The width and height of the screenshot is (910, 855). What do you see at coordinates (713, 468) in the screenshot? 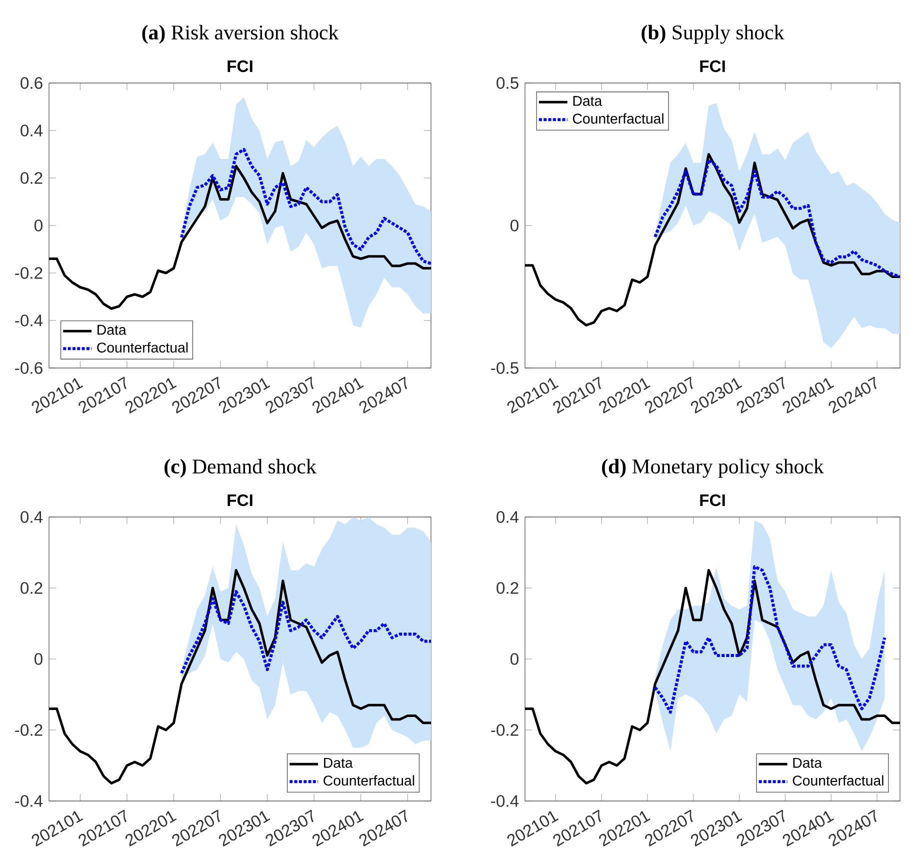
I see `chart-title: (d) Monetary policy shock` at bounding box center [713, 468].